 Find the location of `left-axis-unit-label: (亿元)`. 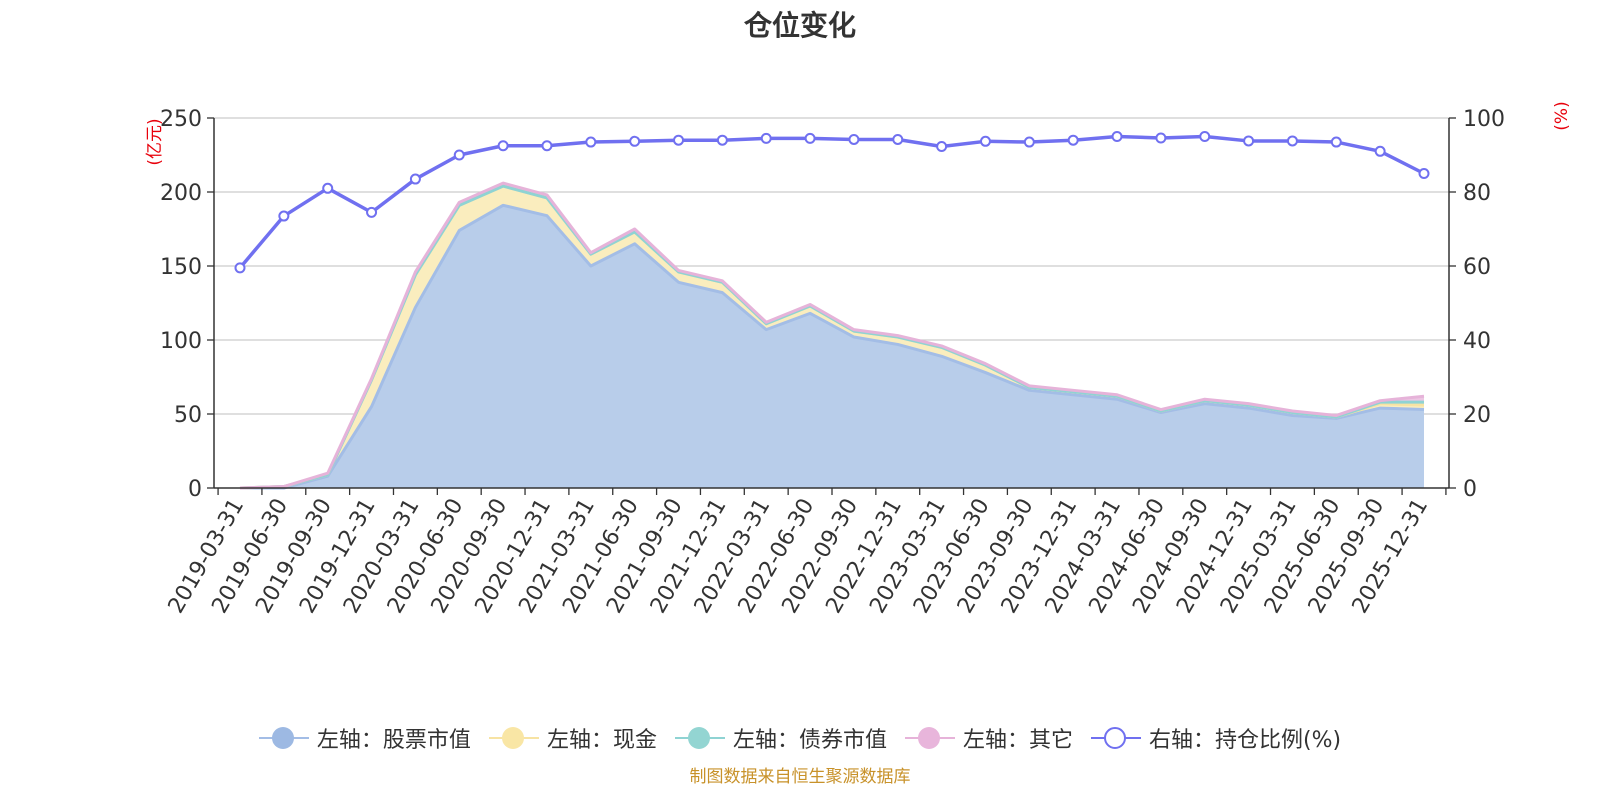

left-axis-unit-label: (亿元) is located at coordinates (155, 141).